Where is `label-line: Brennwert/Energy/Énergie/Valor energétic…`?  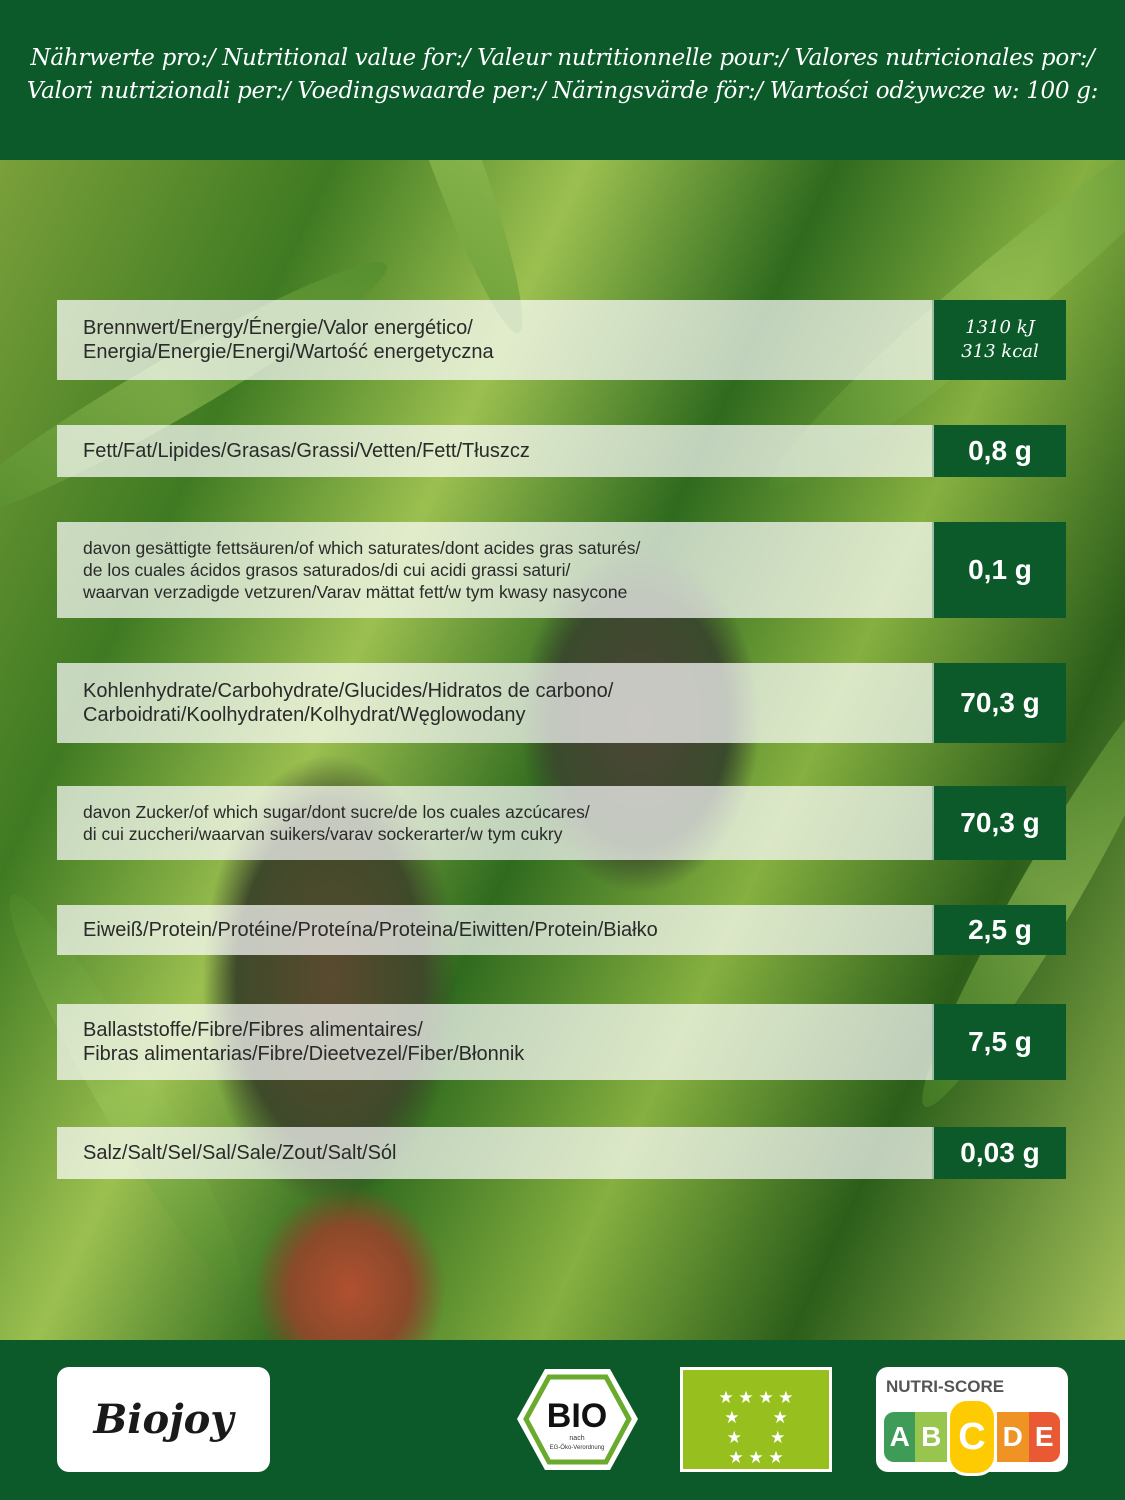 label-line: Brennwert/Energy/Énergie/Valor energétic… is located at coordinates (278, 328).